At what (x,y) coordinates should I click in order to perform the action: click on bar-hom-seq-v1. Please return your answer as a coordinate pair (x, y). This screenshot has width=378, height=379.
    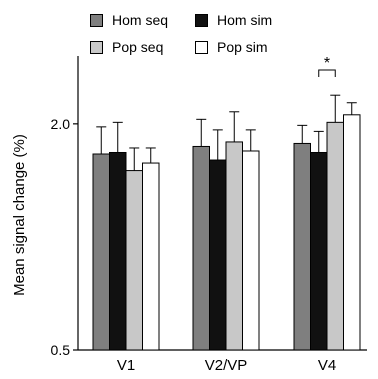
    Looking at the image, I should click on (101, 252).